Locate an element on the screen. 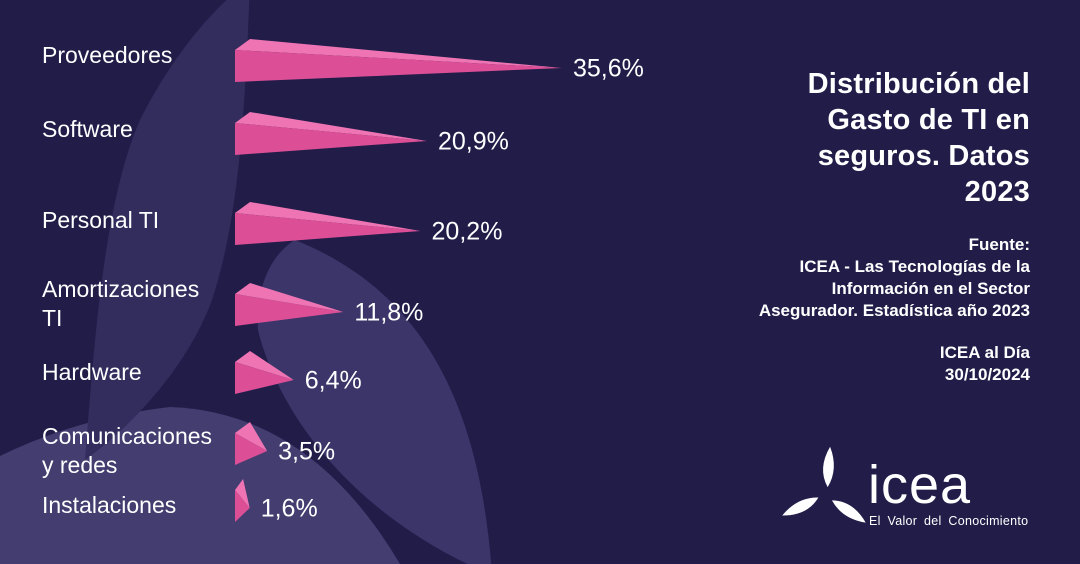 This screenshot has height=564, width=1080. value-label: 20,2% is located at coordinates (467, 232).